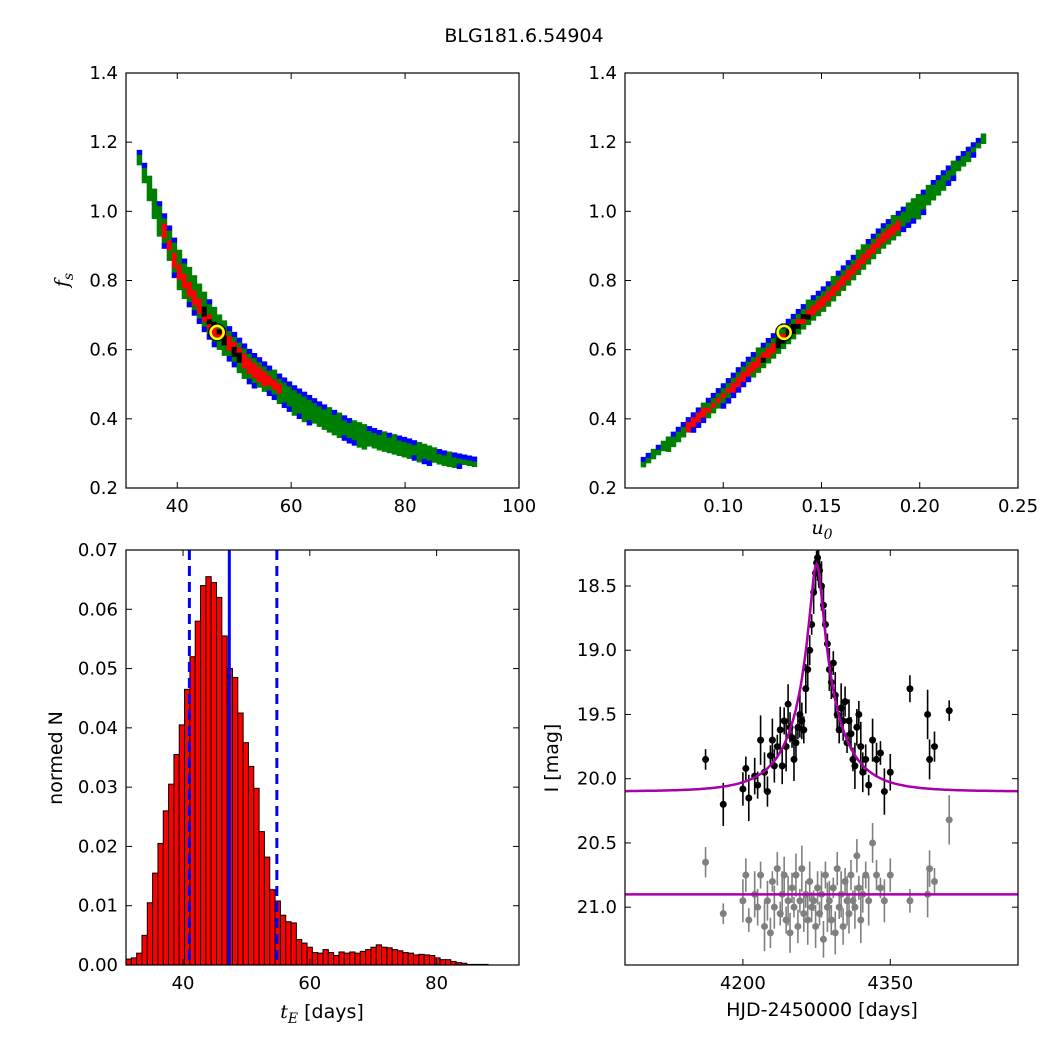 This screenshot has width=1050, height=1050. I want to click on x-axis-label: u0, so click(821, 530).